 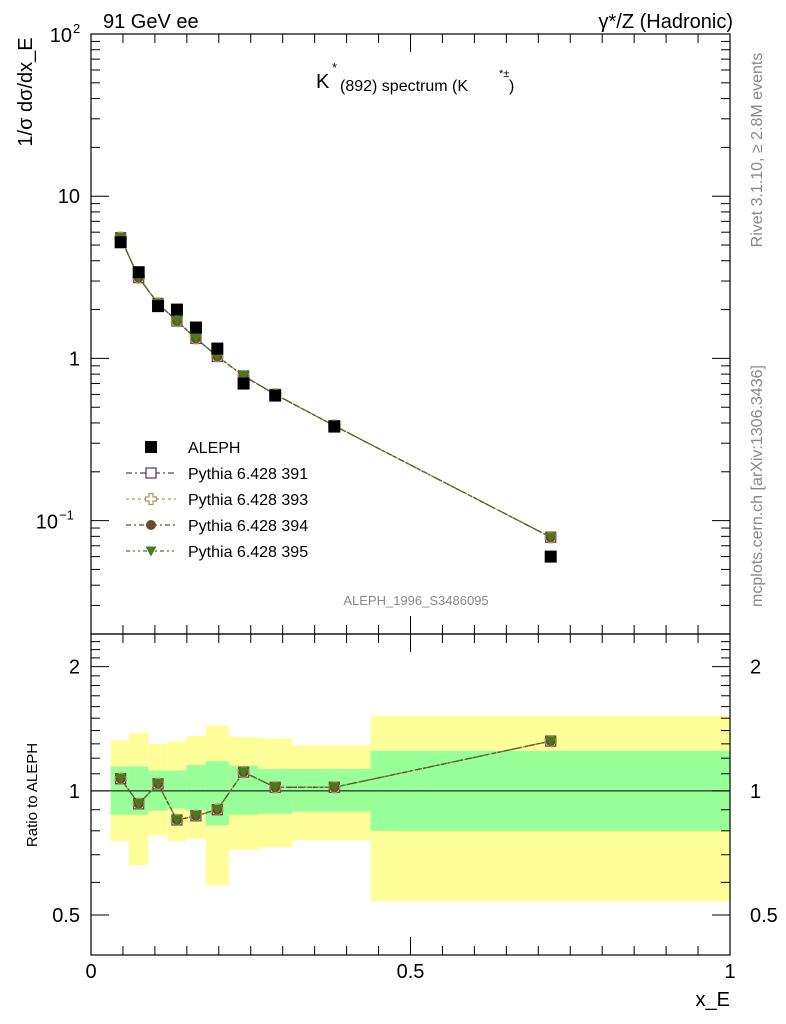 I want to click on ratio-ytick-label: 2, so click(x=74, y=668).